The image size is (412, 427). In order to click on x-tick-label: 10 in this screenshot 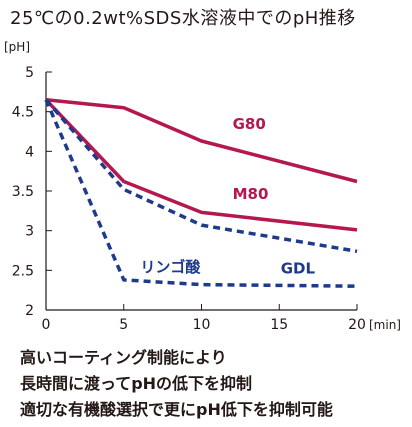, I will do `click(202, 325)`.